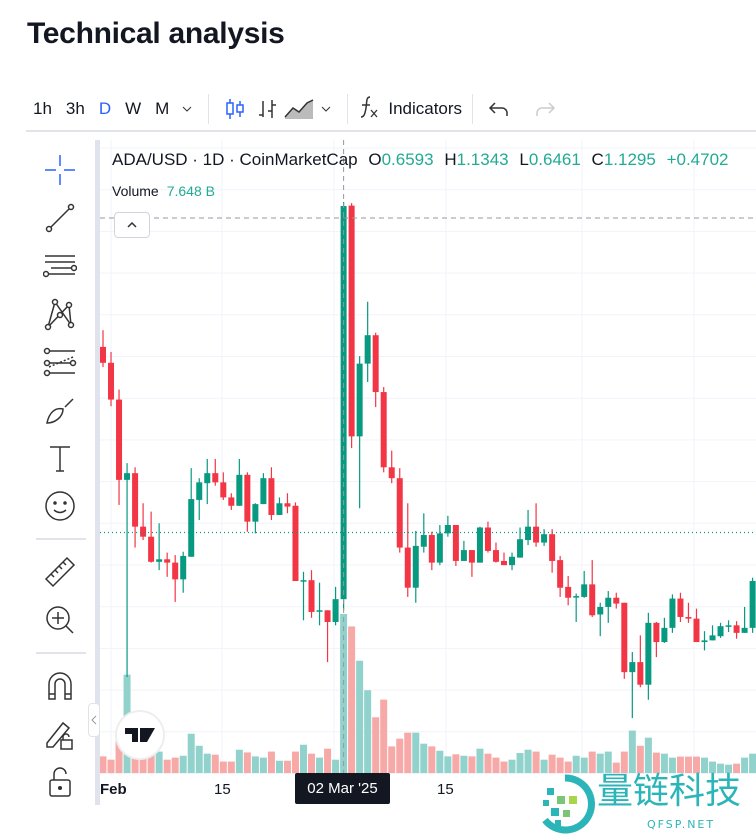 This screenshot has width=756, height=834. What do you see at coordinates (597, 159) in the screenshot?
I see `close-label: C` at bounding box center [597, 159].